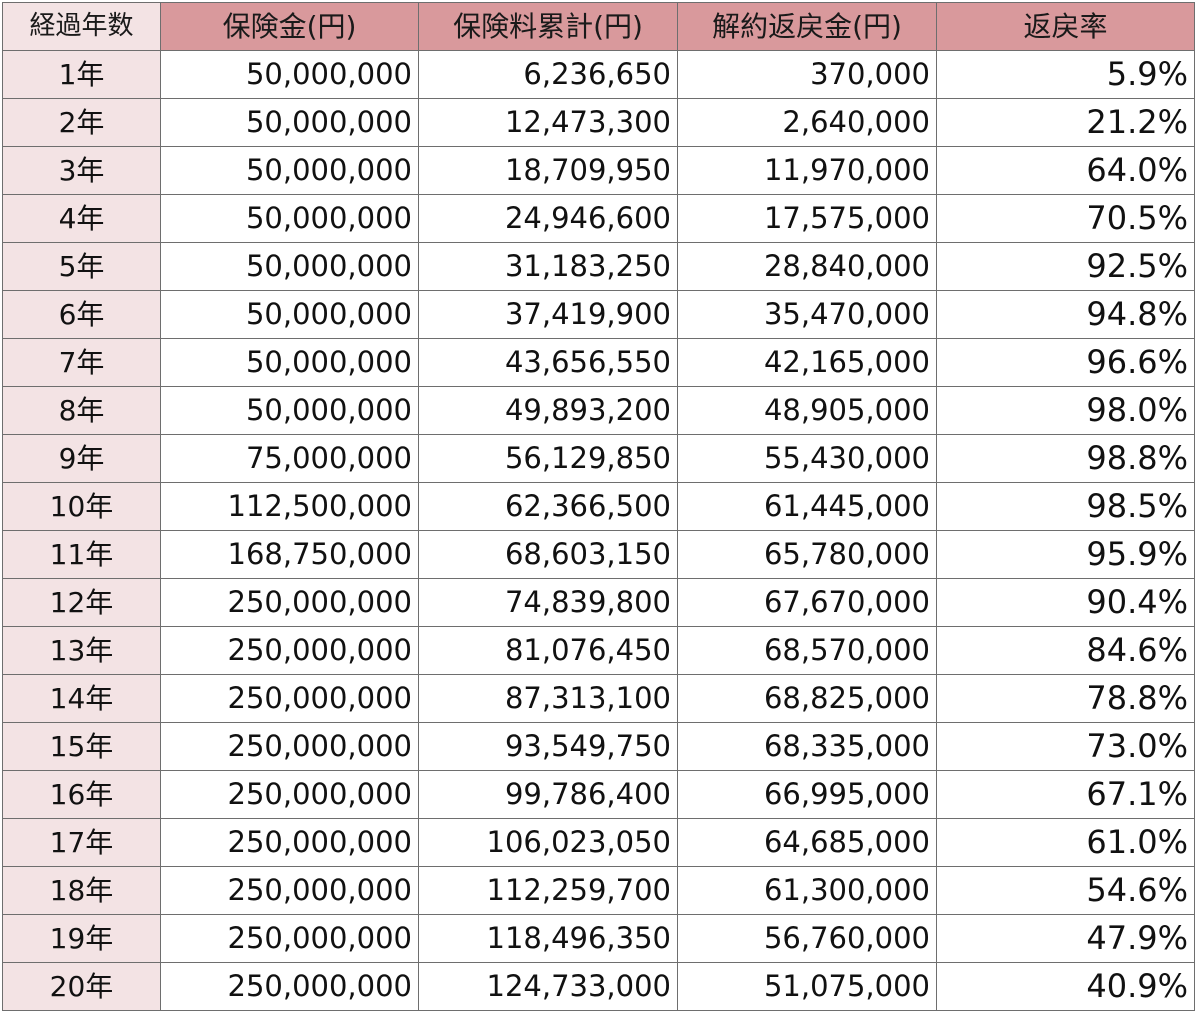 This screenshot has height=1016, width=1200. What do you see at coordinates (598, 698) in the screenshot?
I see `table-row: 14年 250,000,000 87,313,100 68,825,000 78.8%` at bounding box center [598, 698].